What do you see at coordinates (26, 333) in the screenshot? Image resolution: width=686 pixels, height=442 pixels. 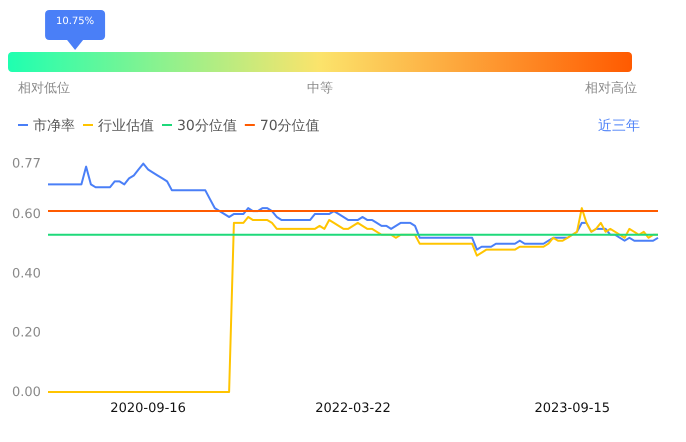 I see `y-tick-label: 0.20` at bounding box center [26, 333].